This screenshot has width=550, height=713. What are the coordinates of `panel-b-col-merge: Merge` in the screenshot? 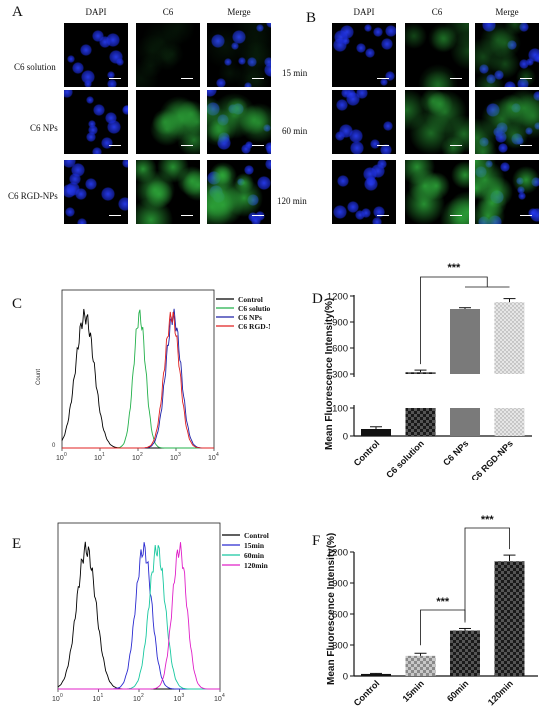 It's located at (507, 12).